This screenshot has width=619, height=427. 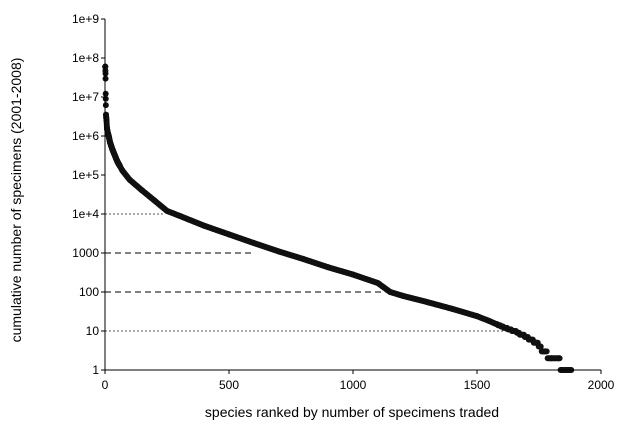 What do you see at coordinates (95, 370) in the screenshot?
I see `y-tick-label: 1` at bounding box center [95, 370].